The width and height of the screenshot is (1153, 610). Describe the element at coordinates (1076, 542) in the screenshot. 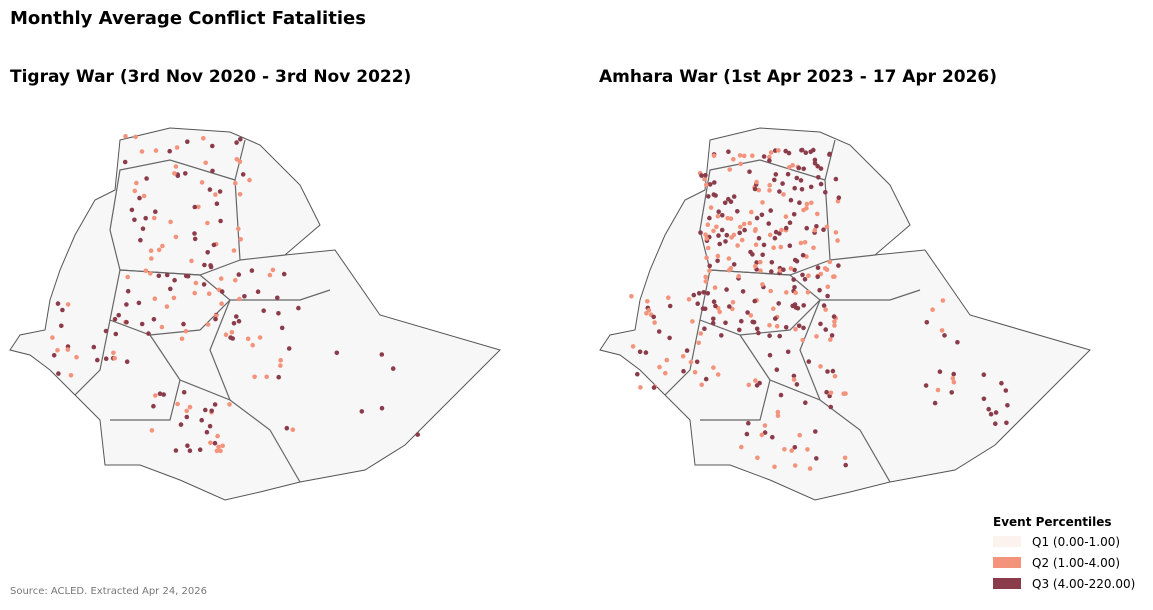

I see `legend-label: Q1 (0.00-1.00)` at that location.